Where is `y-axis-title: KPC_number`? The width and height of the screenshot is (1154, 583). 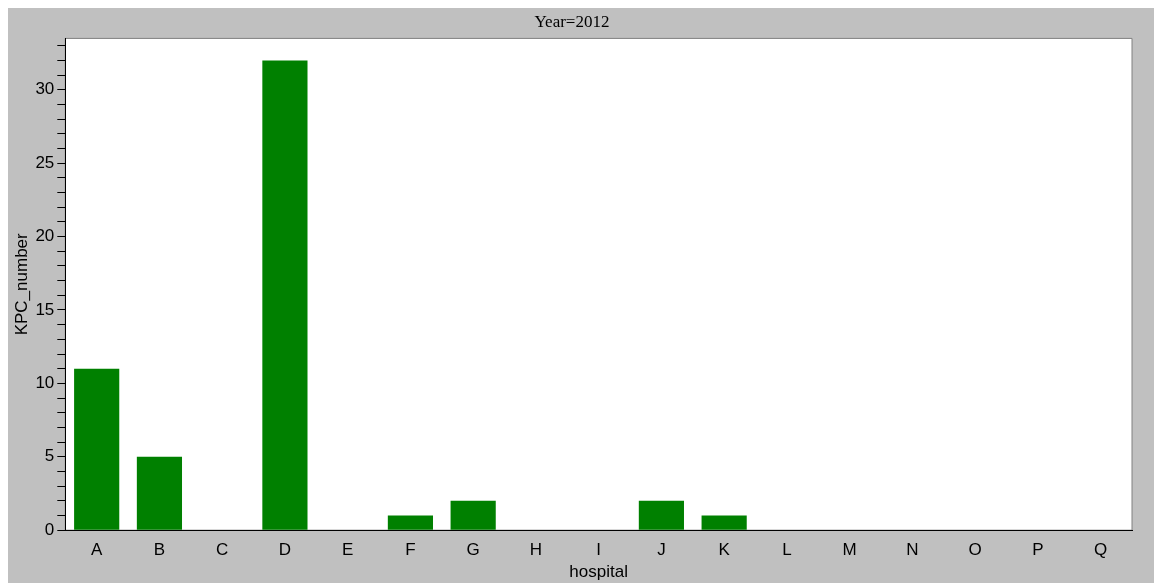 y-axis-title: KPC_number is located at coordinates (21, 284).